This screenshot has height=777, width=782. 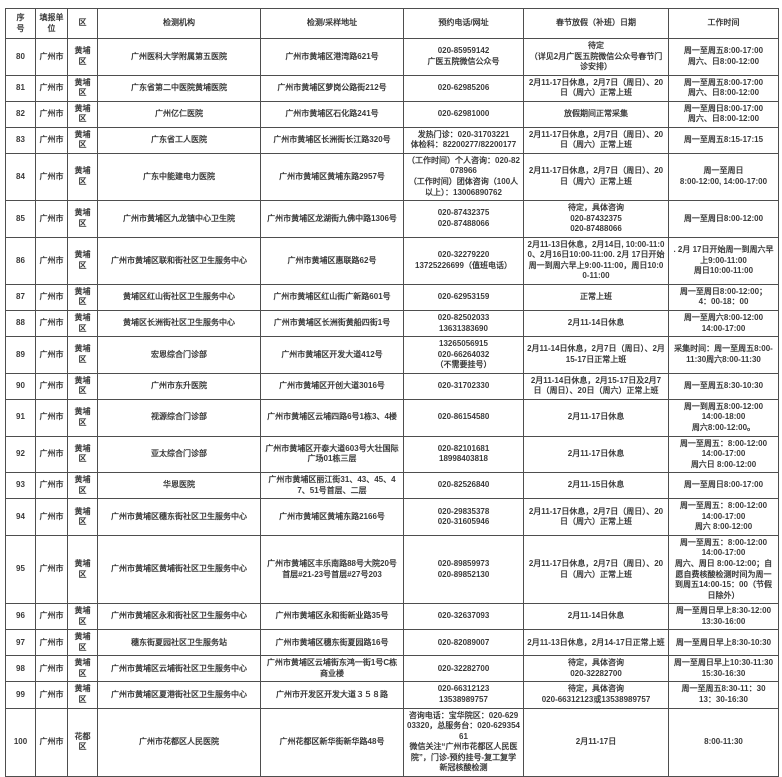 I want to click on cell-phone: 020-82502033 13631383690, so click(x=463, y=324).